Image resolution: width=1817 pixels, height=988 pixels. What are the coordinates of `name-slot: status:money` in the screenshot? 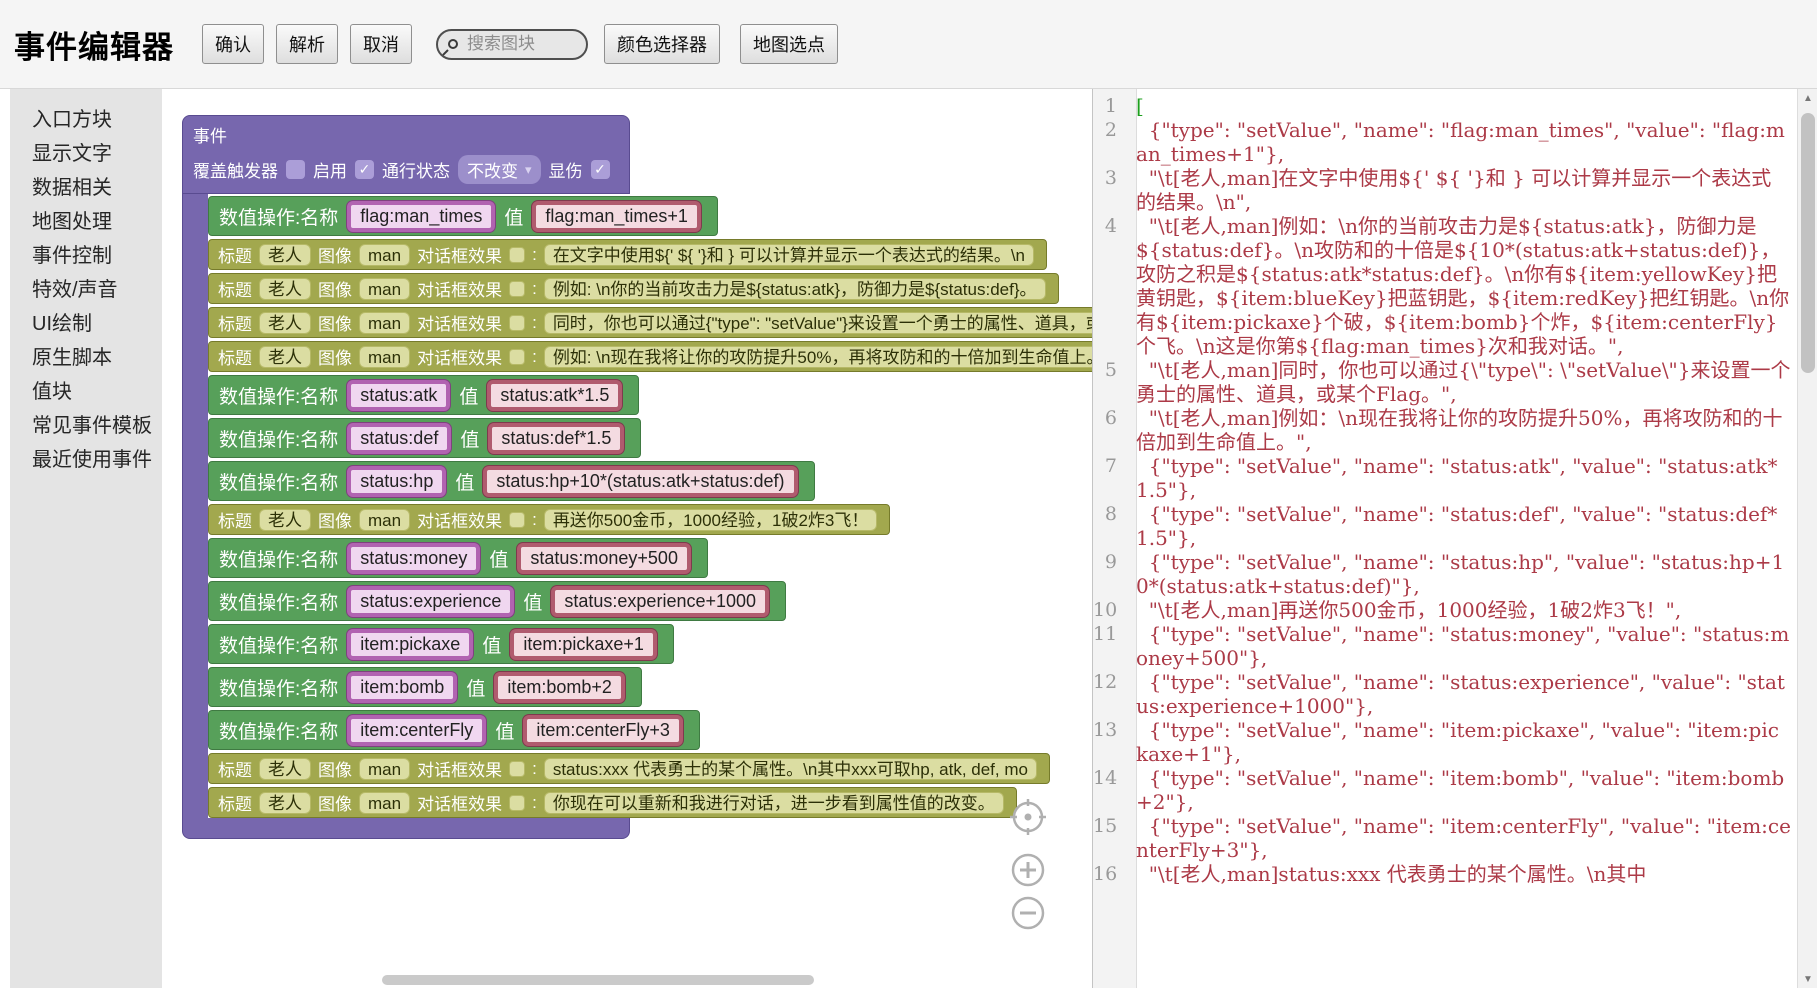 It's located at (414, 558).